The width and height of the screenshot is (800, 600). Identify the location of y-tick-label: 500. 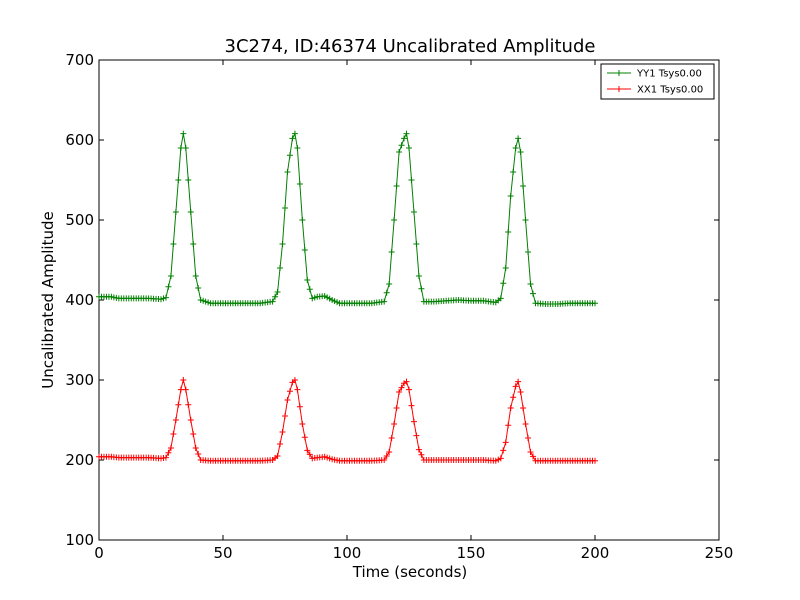
(79, 220).